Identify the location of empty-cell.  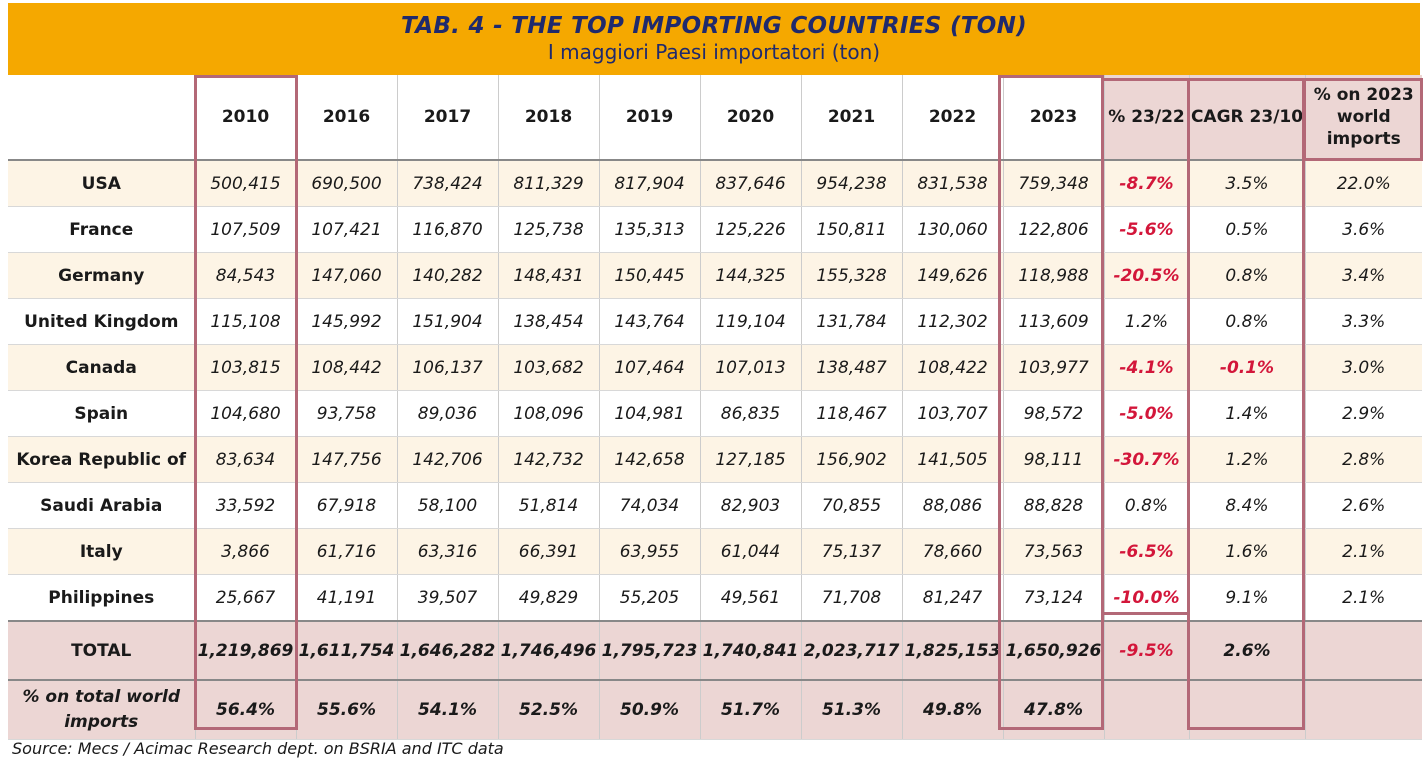
(1247, 710).